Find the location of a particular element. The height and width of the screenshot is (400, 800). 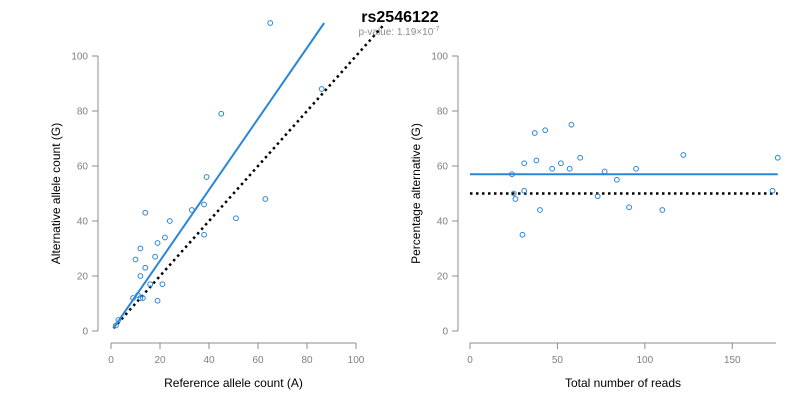

x-tick-label: 80 is located at coordinates (307, 360).